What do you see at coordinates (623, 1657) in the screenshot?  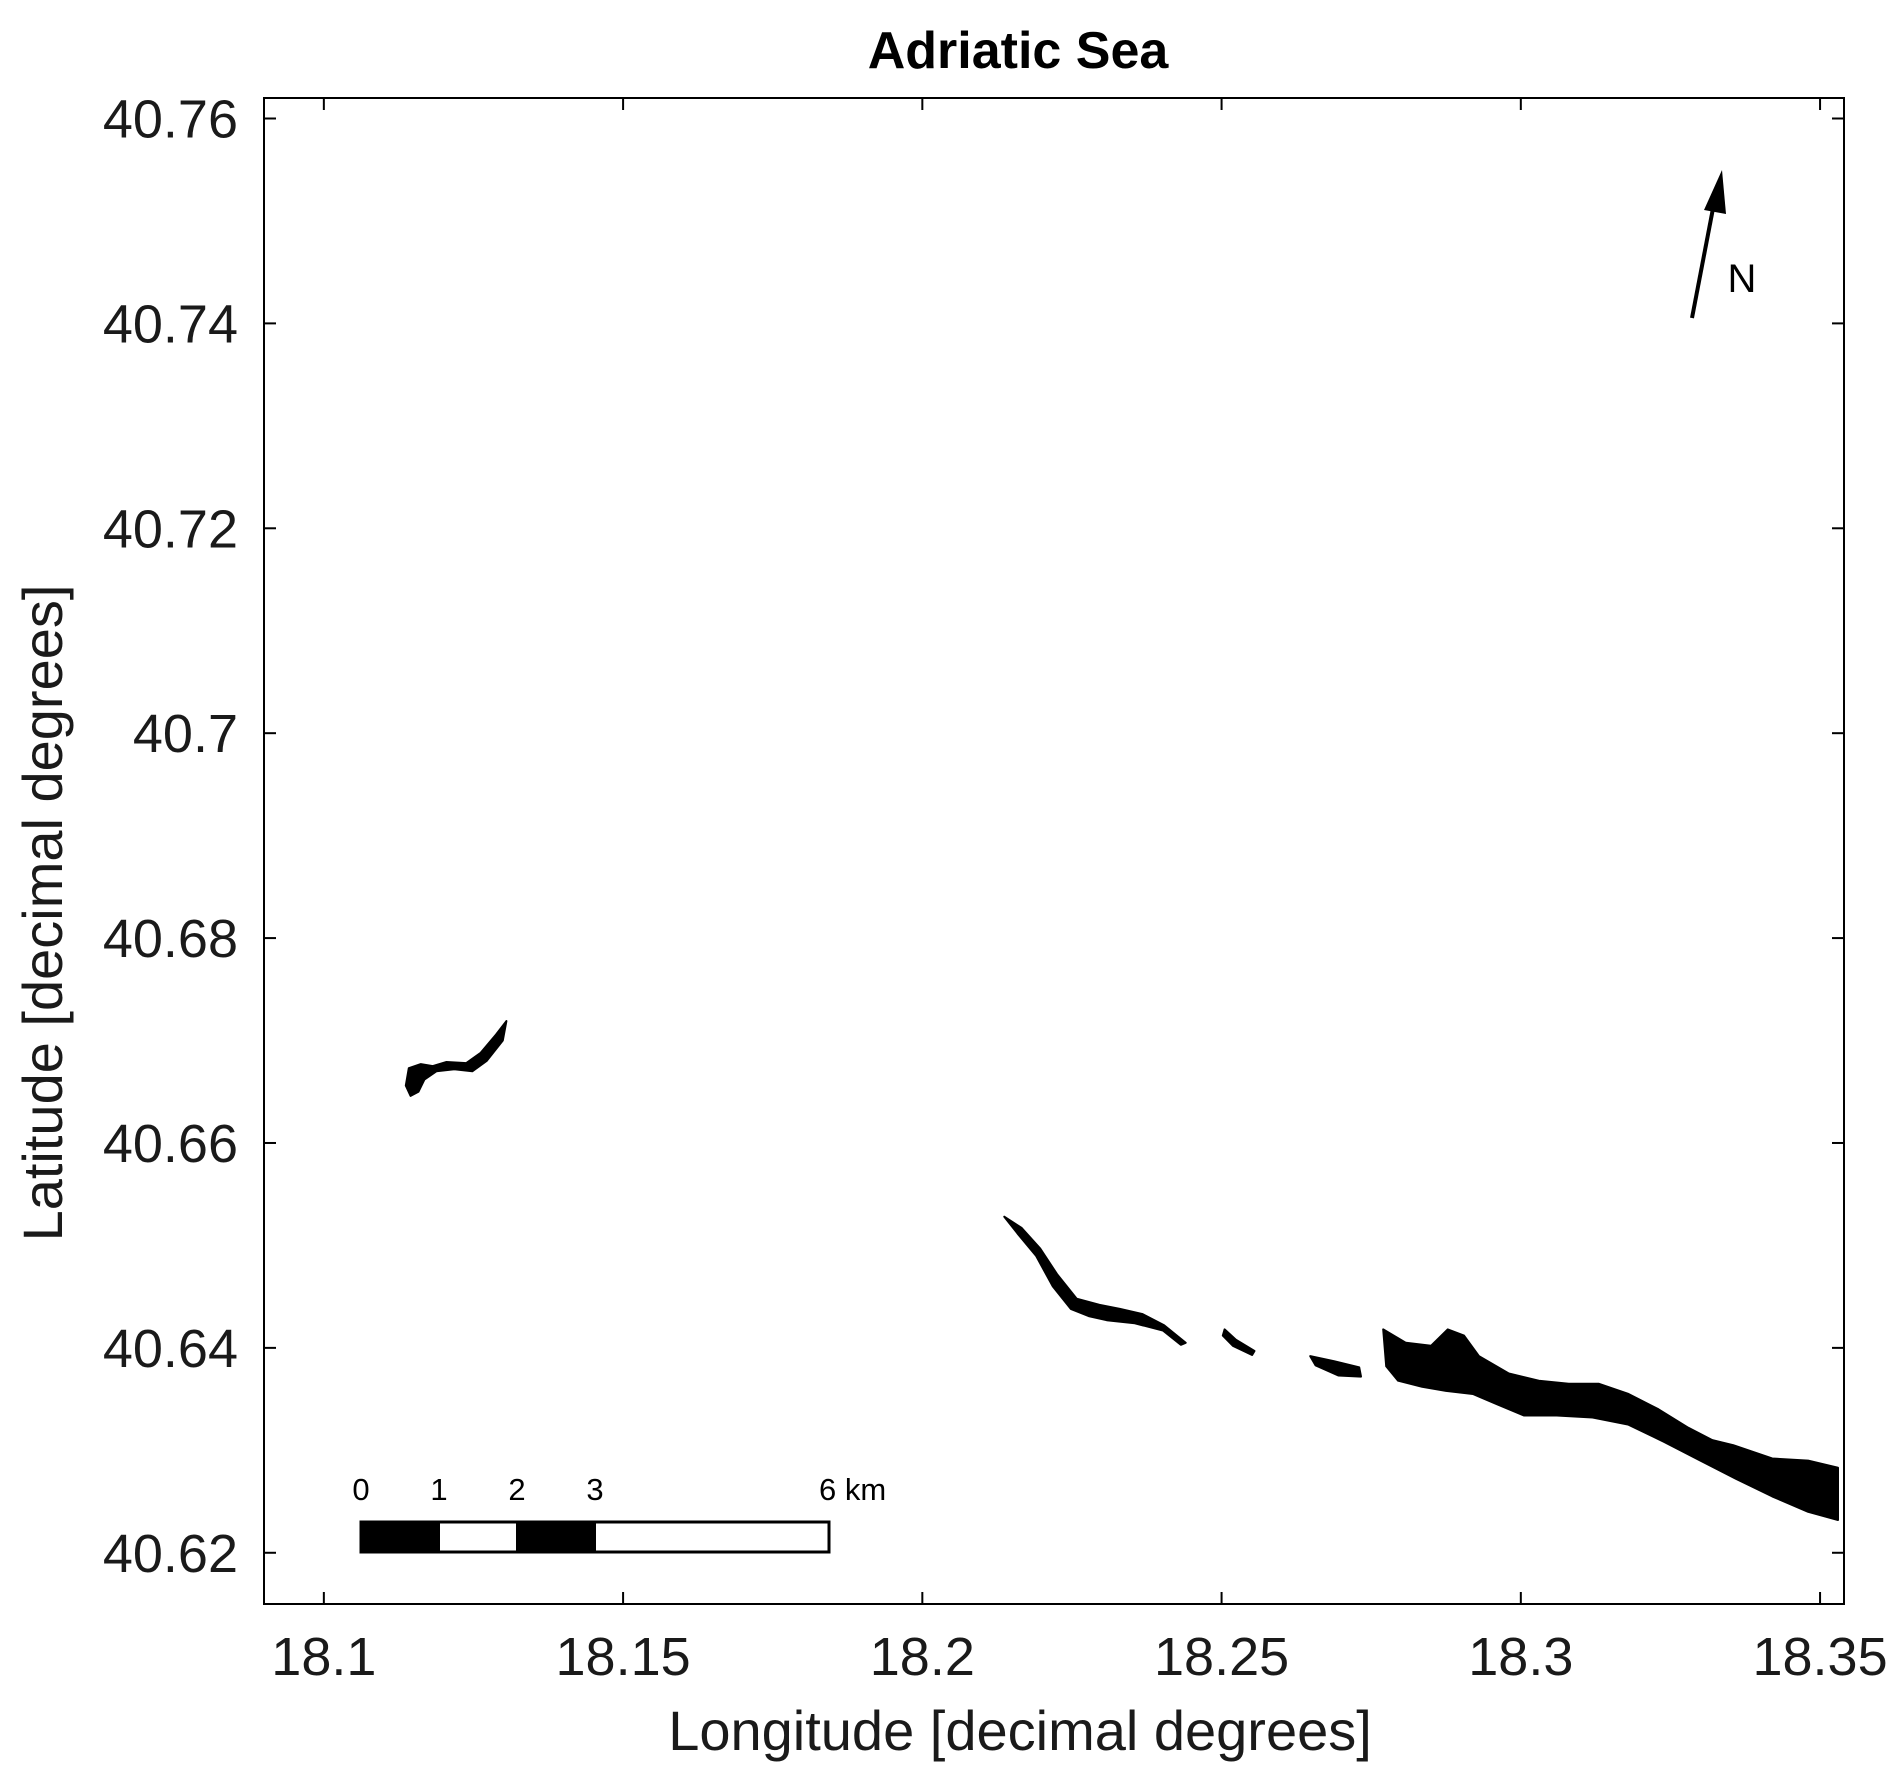 I see `x-tick-label: 18.15` at bounding box center [623, 1657].